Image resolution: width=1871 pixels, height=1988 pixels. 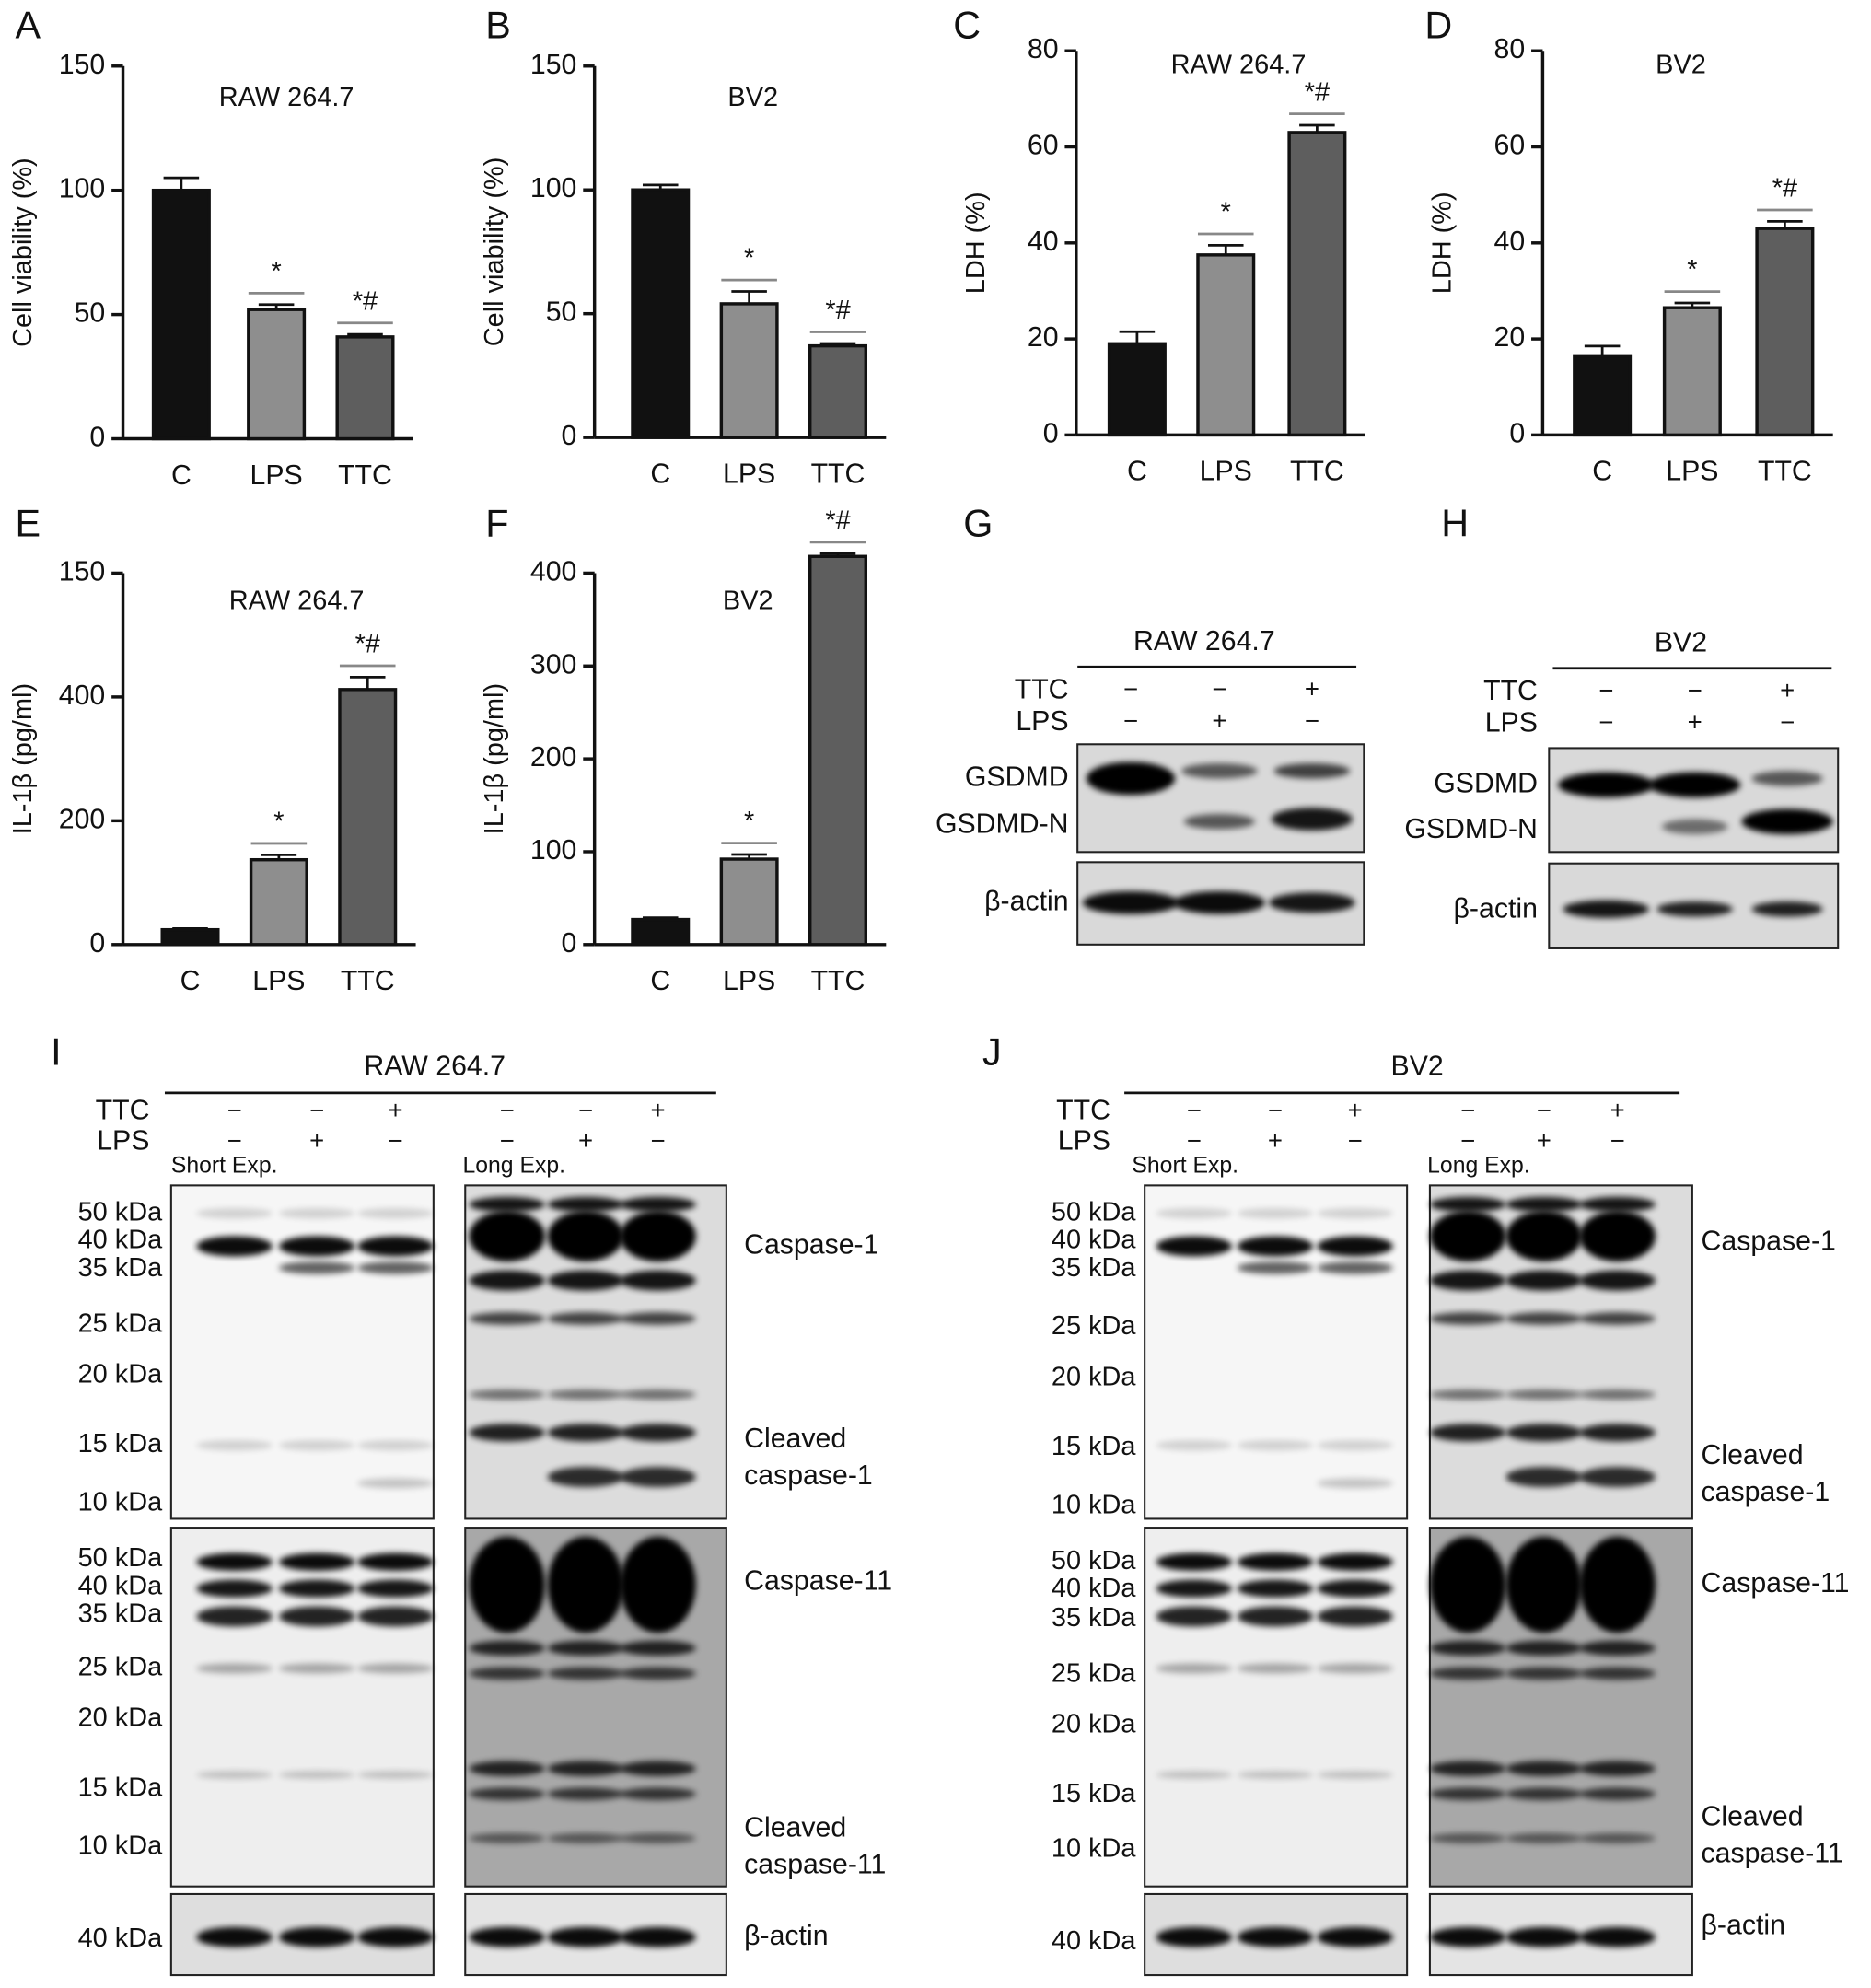 I want to click on y-tick-label: 200, so click(x=82, y=819).